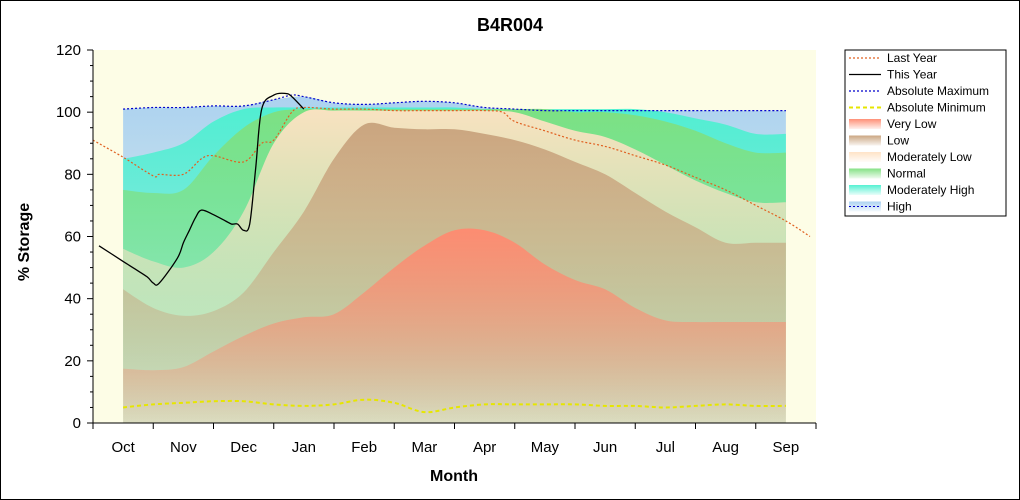 This screenshot has width=1020, height=500. I want to click on legend-entry-moderately-high: Moderately High, so click(911, 190).